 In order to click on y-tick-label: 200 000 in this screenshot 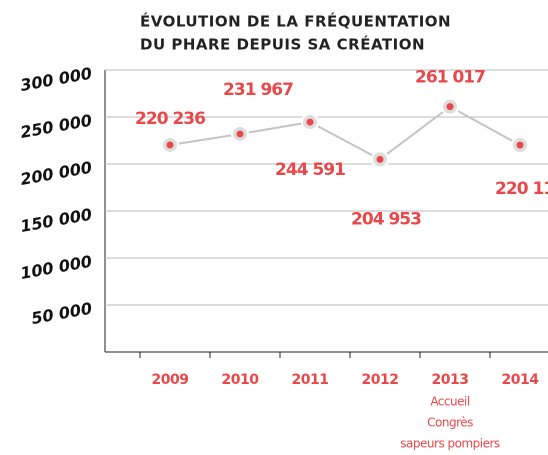, I will do `click(56, 173)`.